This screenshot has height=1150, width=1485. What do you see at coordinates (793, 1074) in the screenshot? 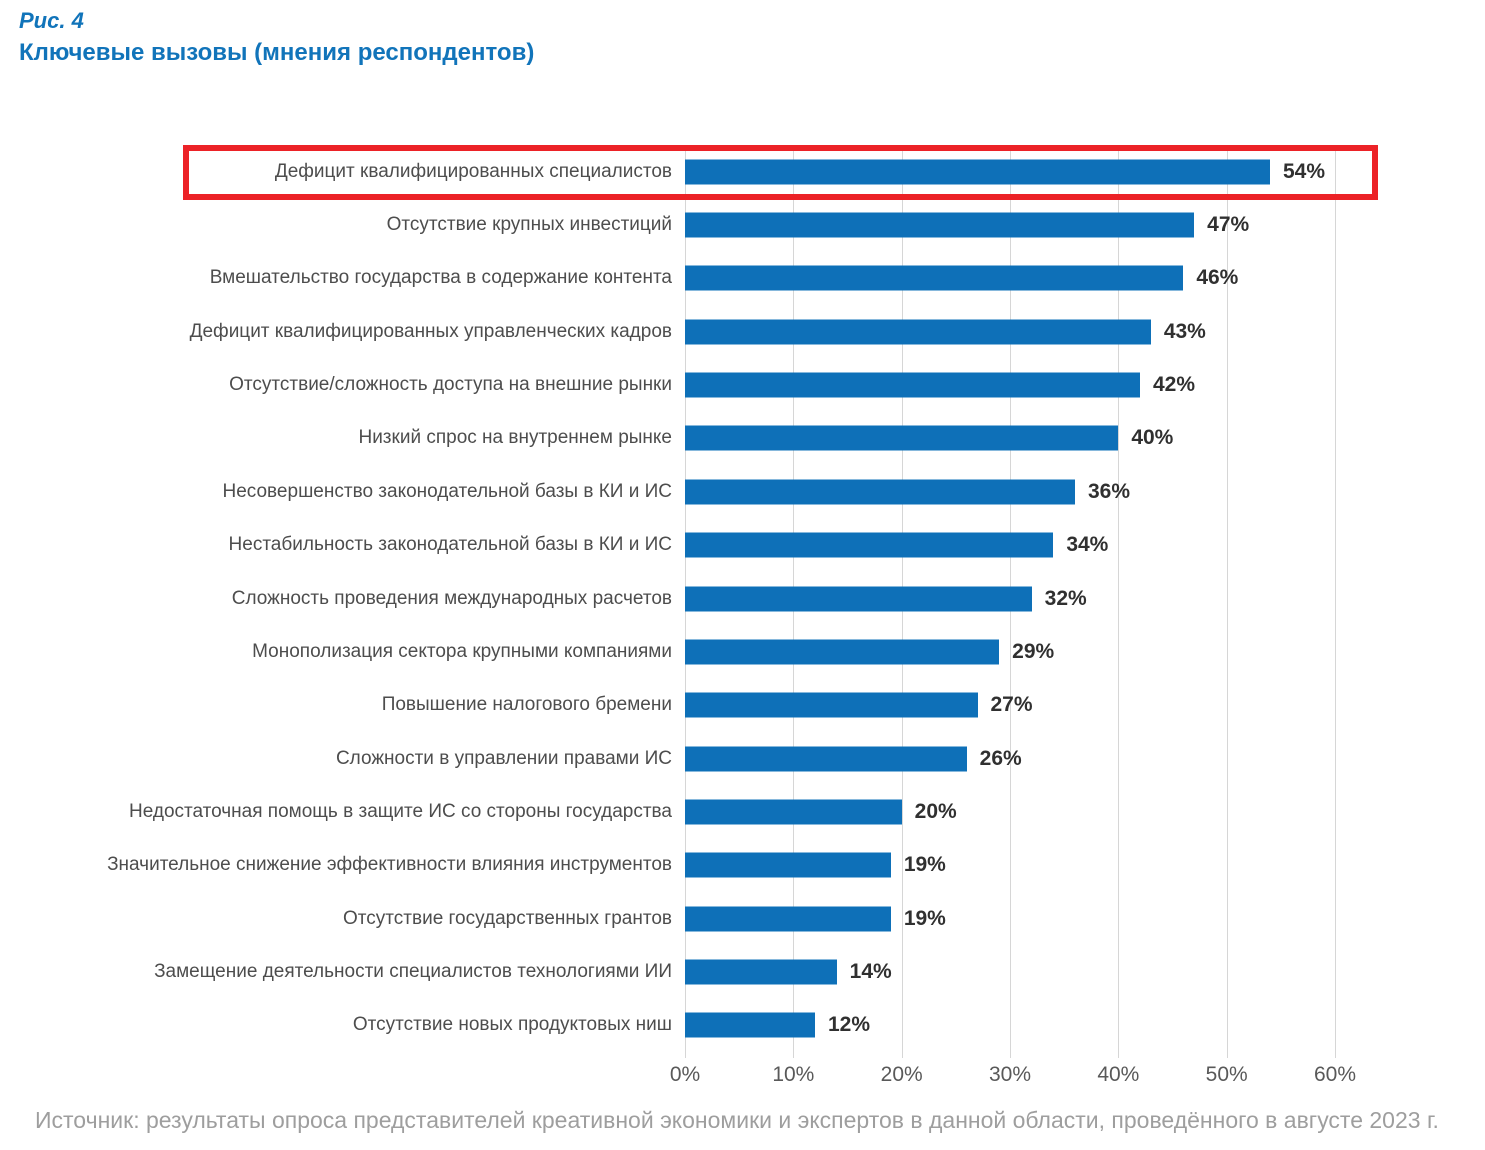
I see `x-axis-tick-label: 10%` at bounding box center [793, 1074].